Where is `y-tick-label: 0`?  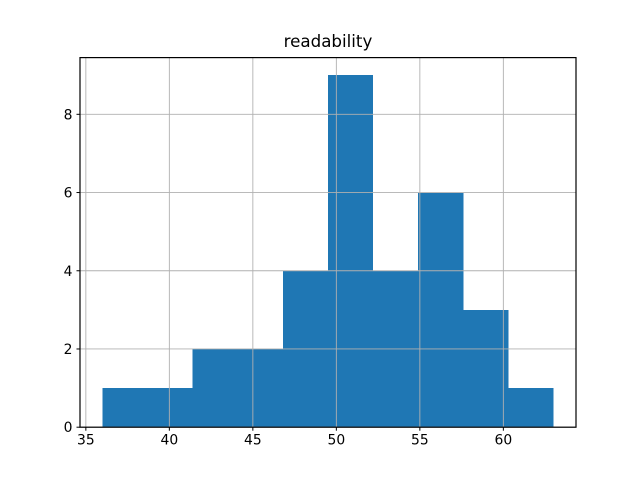 y-tick-label: 0 is located at coordinates (68, 428).